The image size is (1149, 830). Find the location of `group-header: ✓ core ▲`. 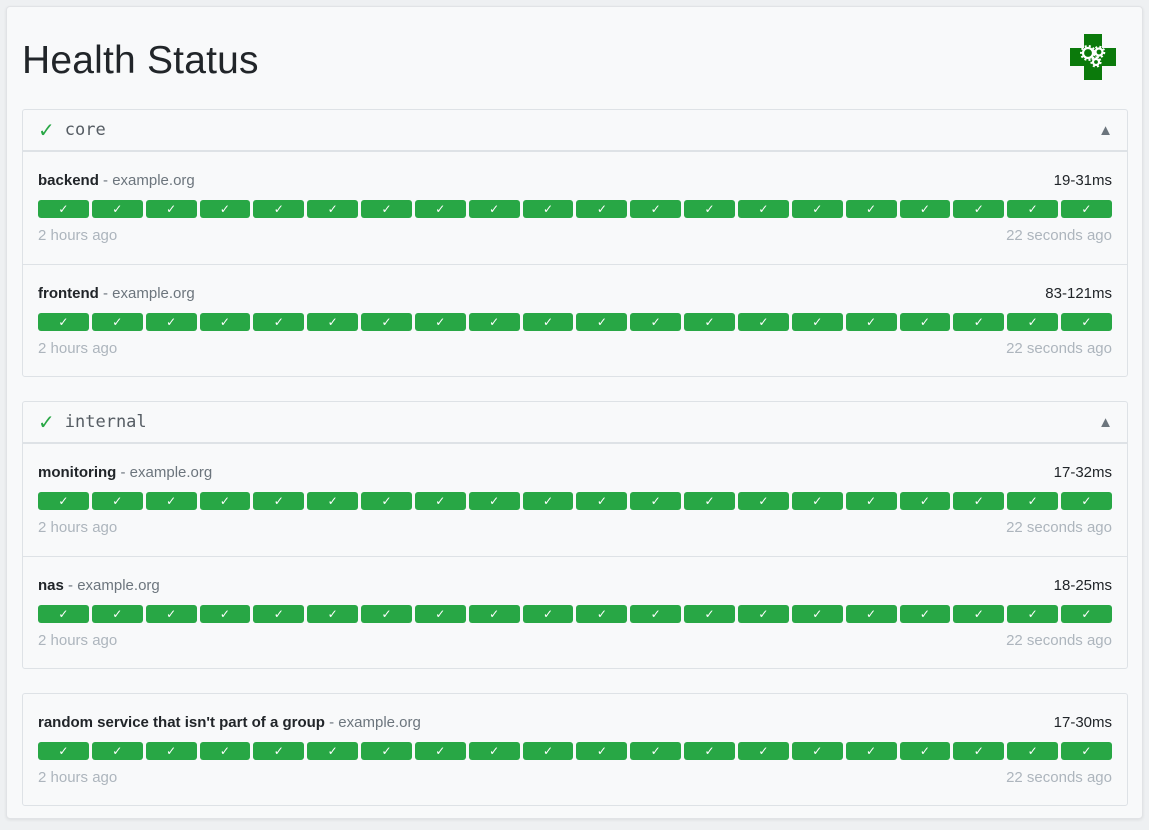

group-header: ✓ core ▲ is located at coordinates (575, 131).